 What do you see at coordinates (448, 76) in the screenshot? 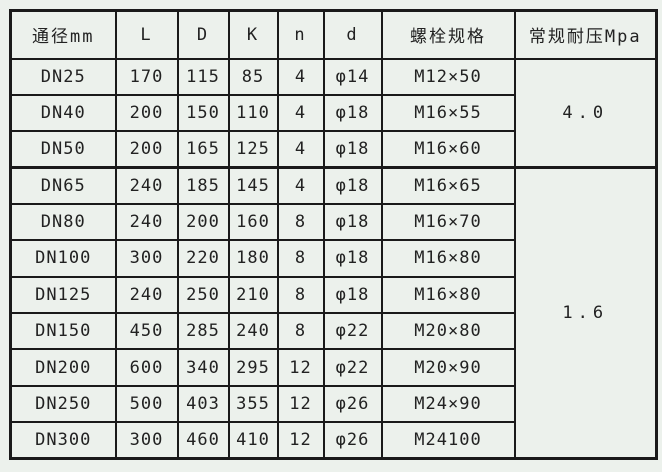
I see `cell-bolt: M12×50` at bounding box center [448, 76].